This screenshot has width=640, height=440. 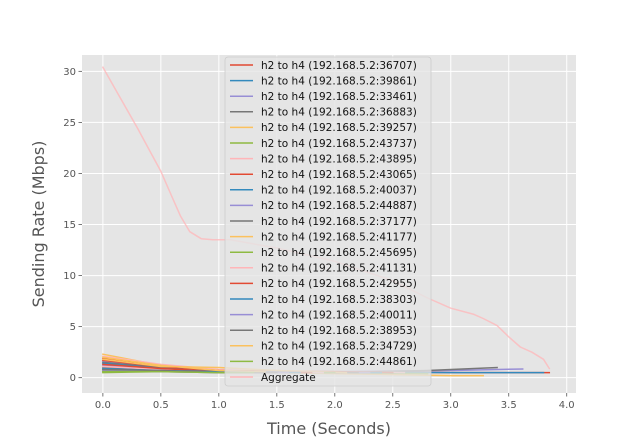 I want to click on x-tick-label: 2.5, so click(x=393, y=405).